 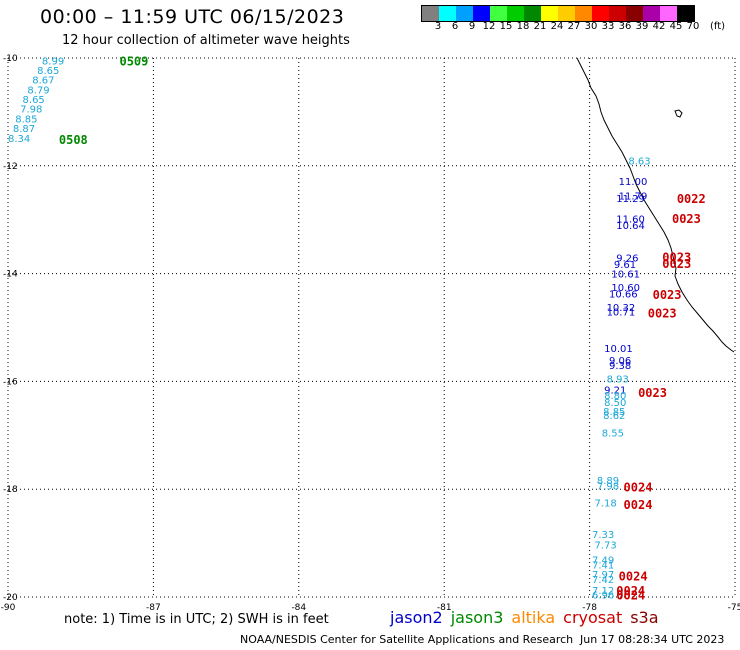 What do you see at coordinates (678, 113) in the screenshot?
I see `island` at bounding box center [678, 113].